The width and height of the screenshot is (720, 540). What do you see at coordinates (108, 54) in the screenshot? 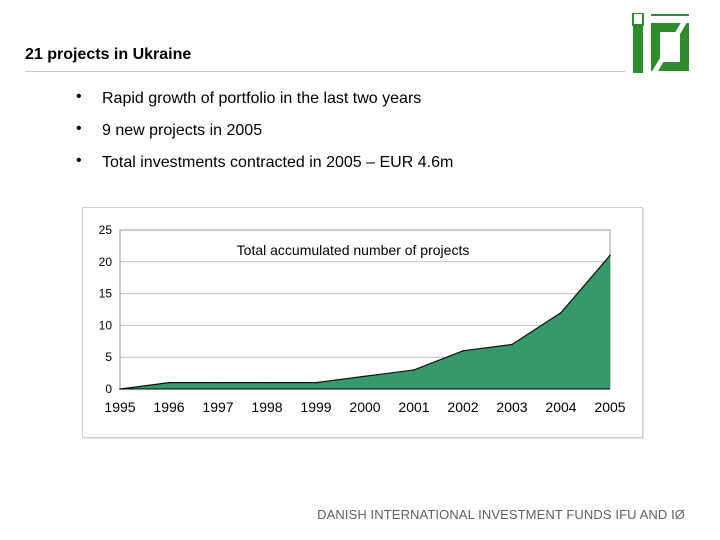
I see `page-title: 21 projects in Ukraine` at bounding box center [108, 54].